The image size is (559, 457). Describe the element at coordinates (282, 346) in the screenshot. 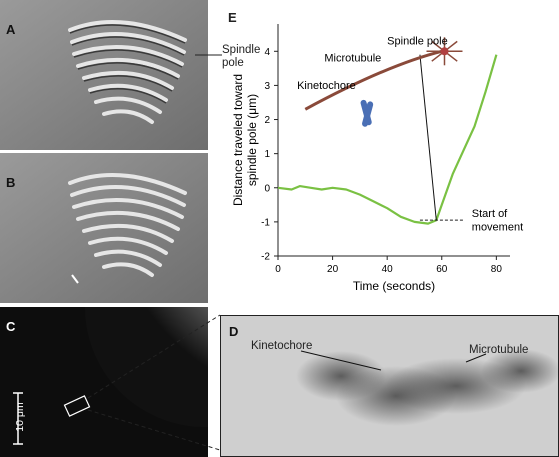

I see `micrograph-kinetochore-label: Kinetochore` at that location.